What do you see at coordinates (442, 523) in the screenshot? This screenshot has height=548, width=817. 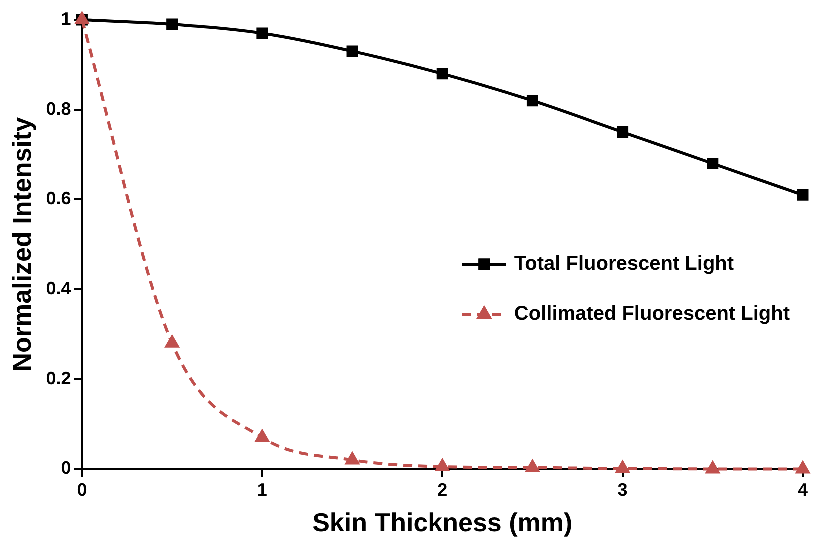 I see `x-axis-title: Skin Thickness (mm)` at bounding box center [442, 523].